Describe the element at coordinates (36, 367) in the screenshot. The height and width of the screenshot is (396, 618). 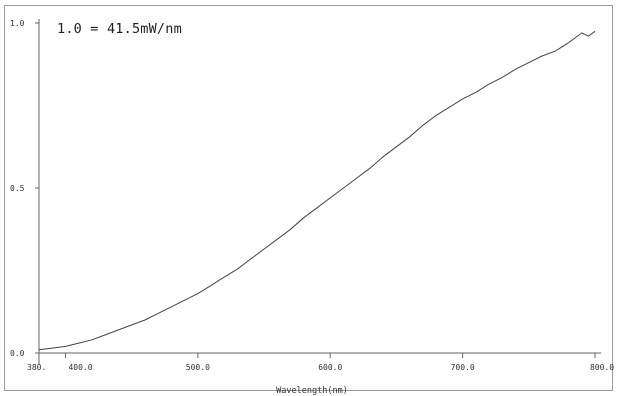
I see `x-tick-label: 380.` at that location.